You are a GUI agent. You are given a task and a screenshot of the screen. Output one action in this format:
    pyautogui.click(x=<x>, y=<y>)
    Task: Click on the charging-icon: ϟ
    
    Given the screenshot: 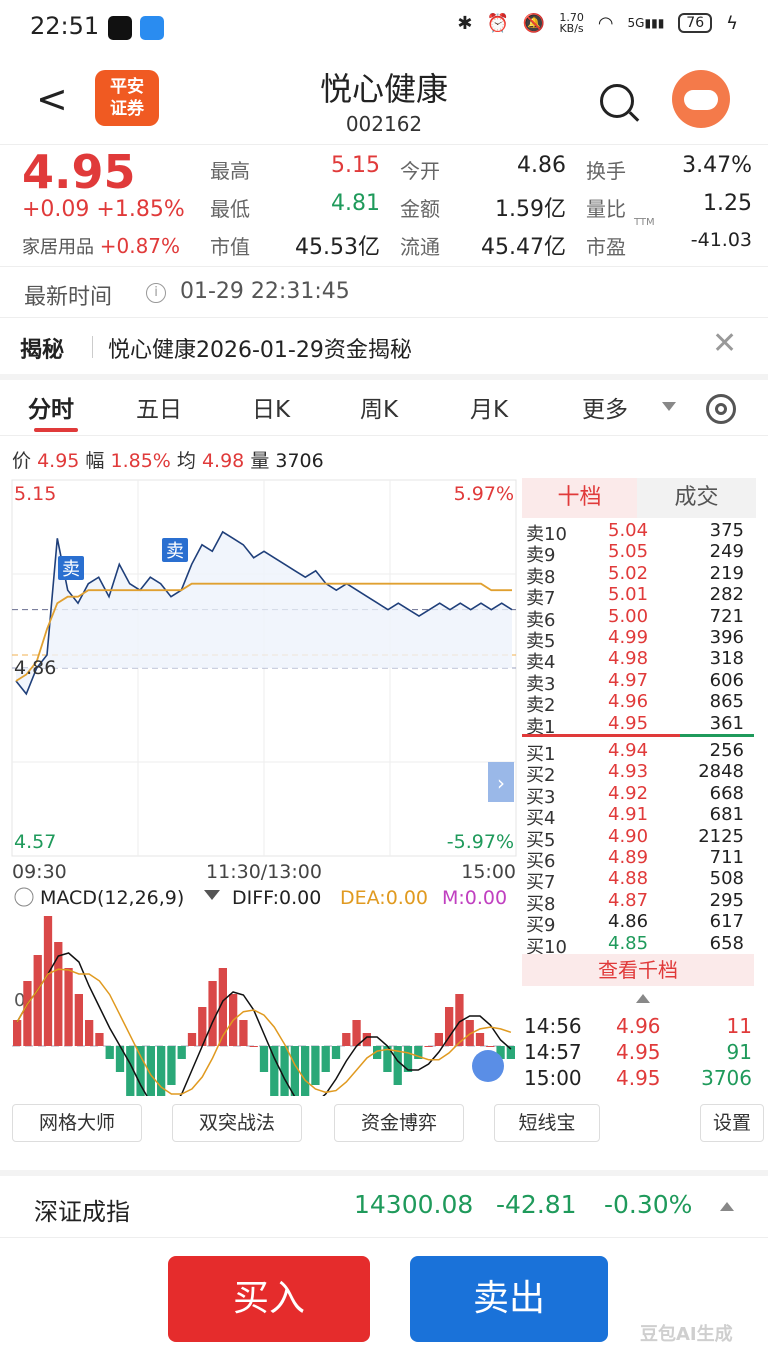 What is the action you would take?
    pyautogui.click(x=732, y=23)
    